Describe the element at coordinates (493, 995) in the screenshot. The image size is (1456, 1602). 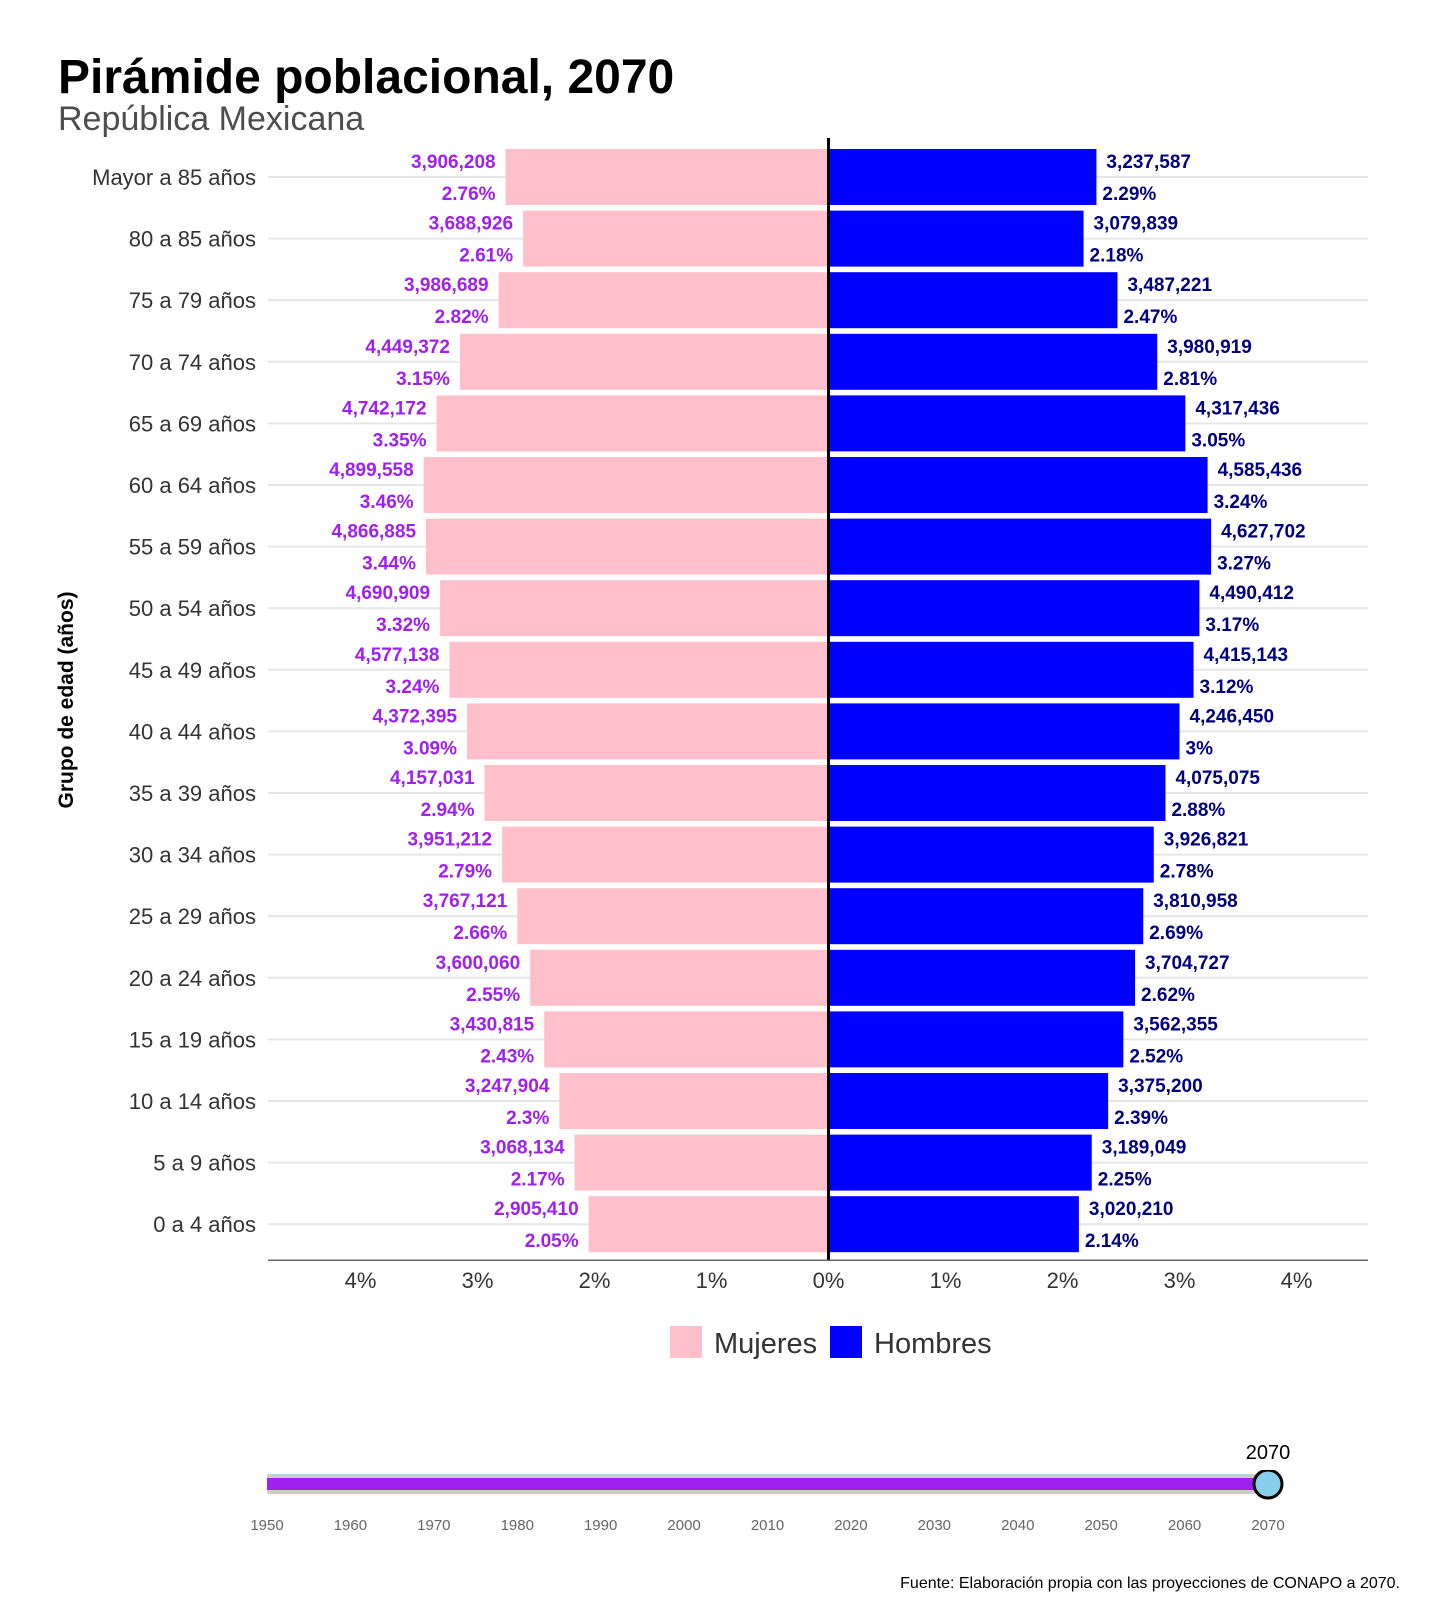
I see `data-label-mujeres-percent: 2.55%` at that location.